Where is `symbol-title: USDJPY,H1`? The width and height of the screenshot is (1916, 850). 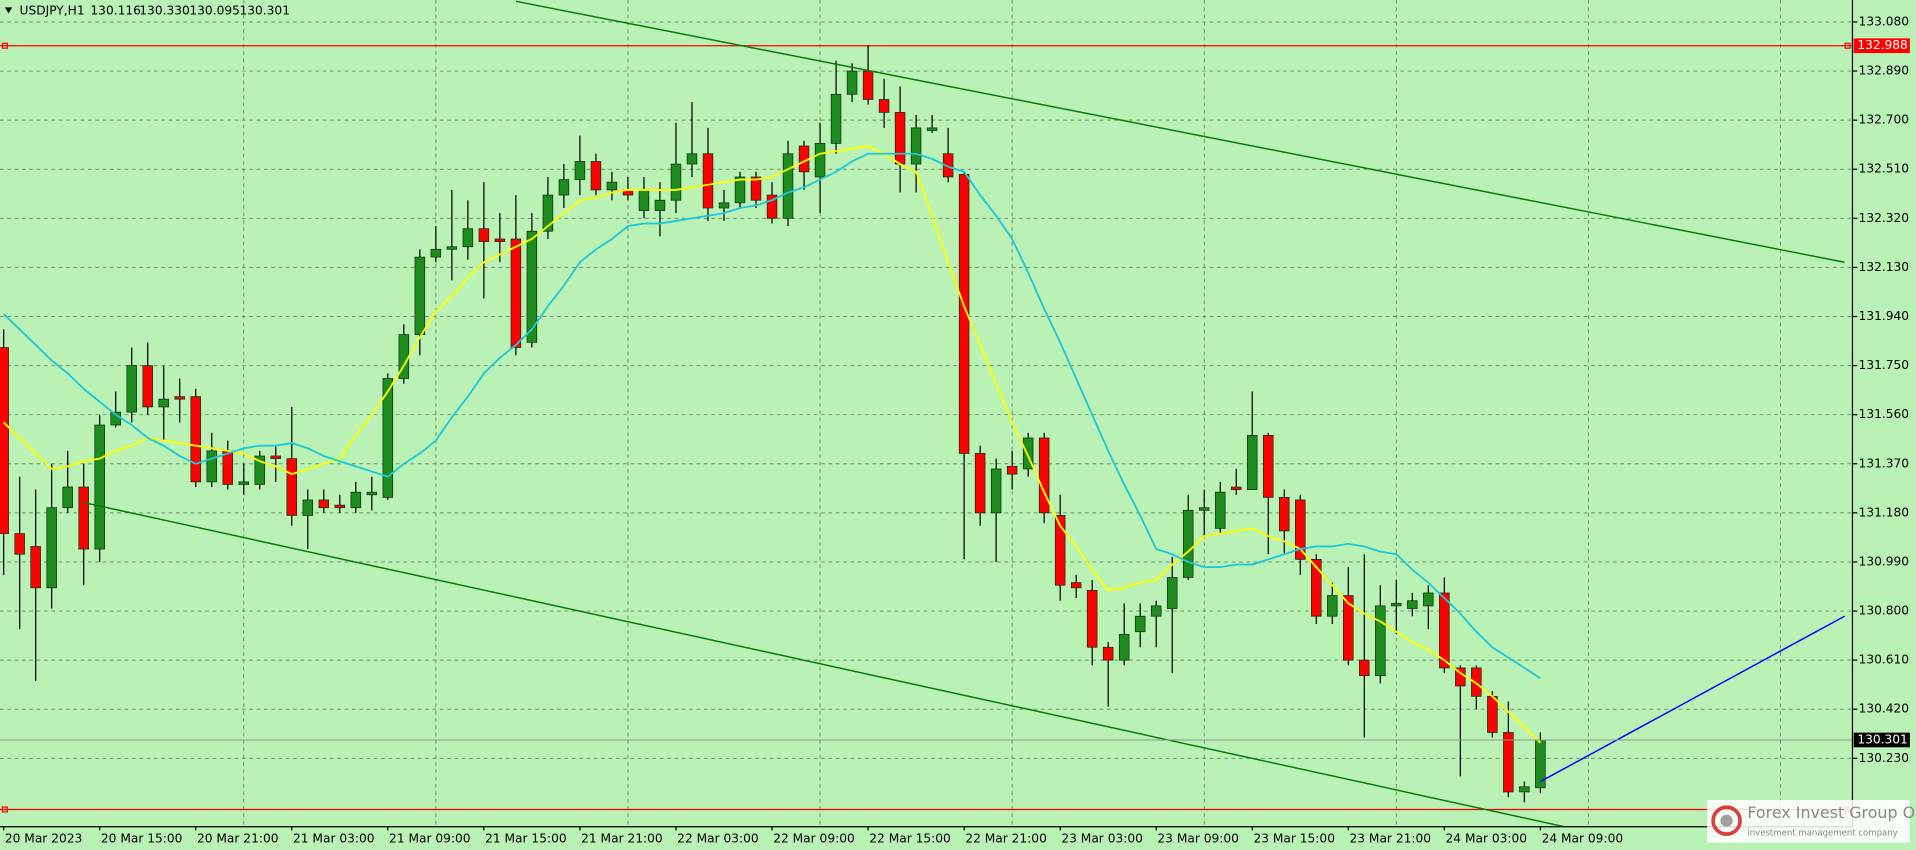 symbol-title: USDJPY,H1 is located at coordinates (52, 10).